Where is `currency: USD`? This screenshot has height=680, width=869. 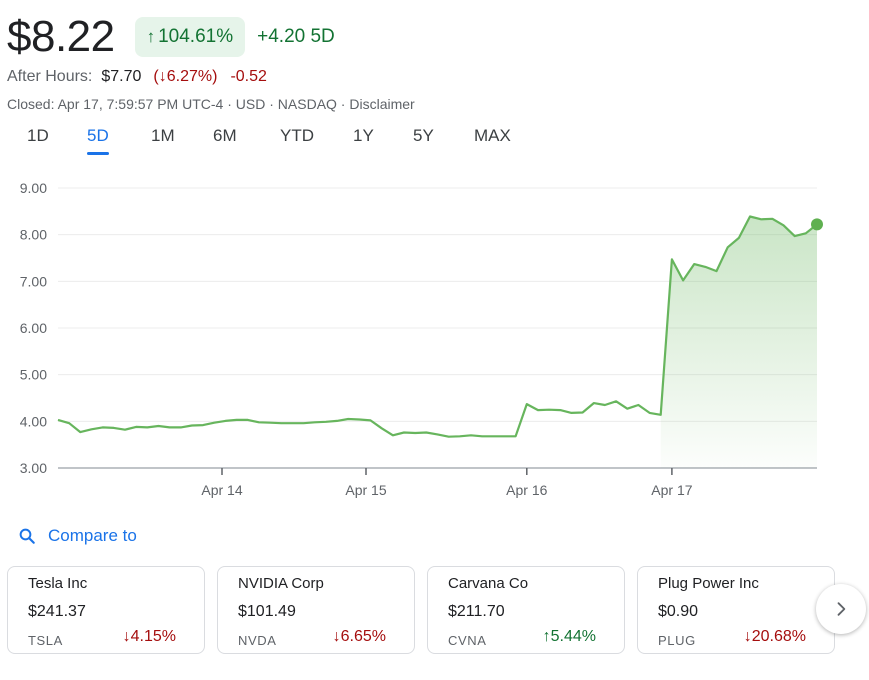 currency: USD is located at coordinates (250, 104).